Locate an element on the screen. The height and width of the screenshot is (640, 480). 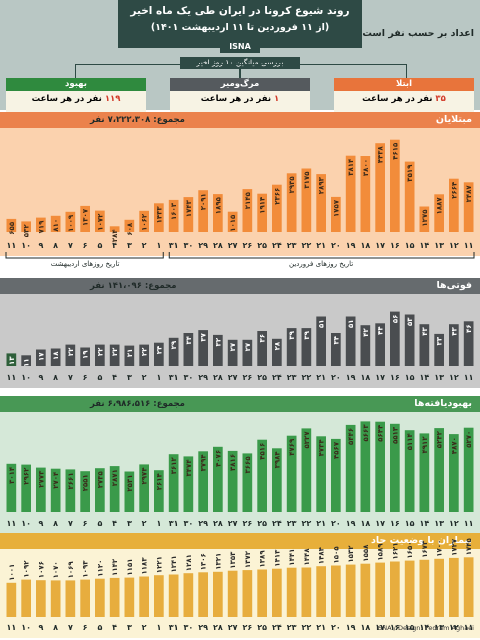
day-label-4-15: ۲۵ is located at coordinates (262, 627).